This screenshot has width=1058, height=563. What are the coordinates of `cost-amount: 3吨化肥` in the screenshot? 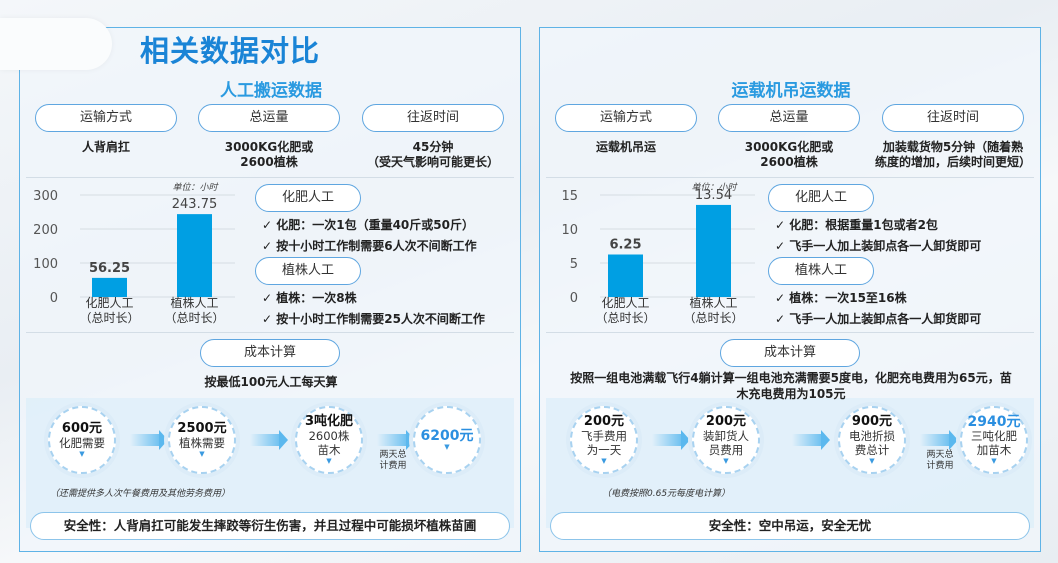 It's located at (329, 421).